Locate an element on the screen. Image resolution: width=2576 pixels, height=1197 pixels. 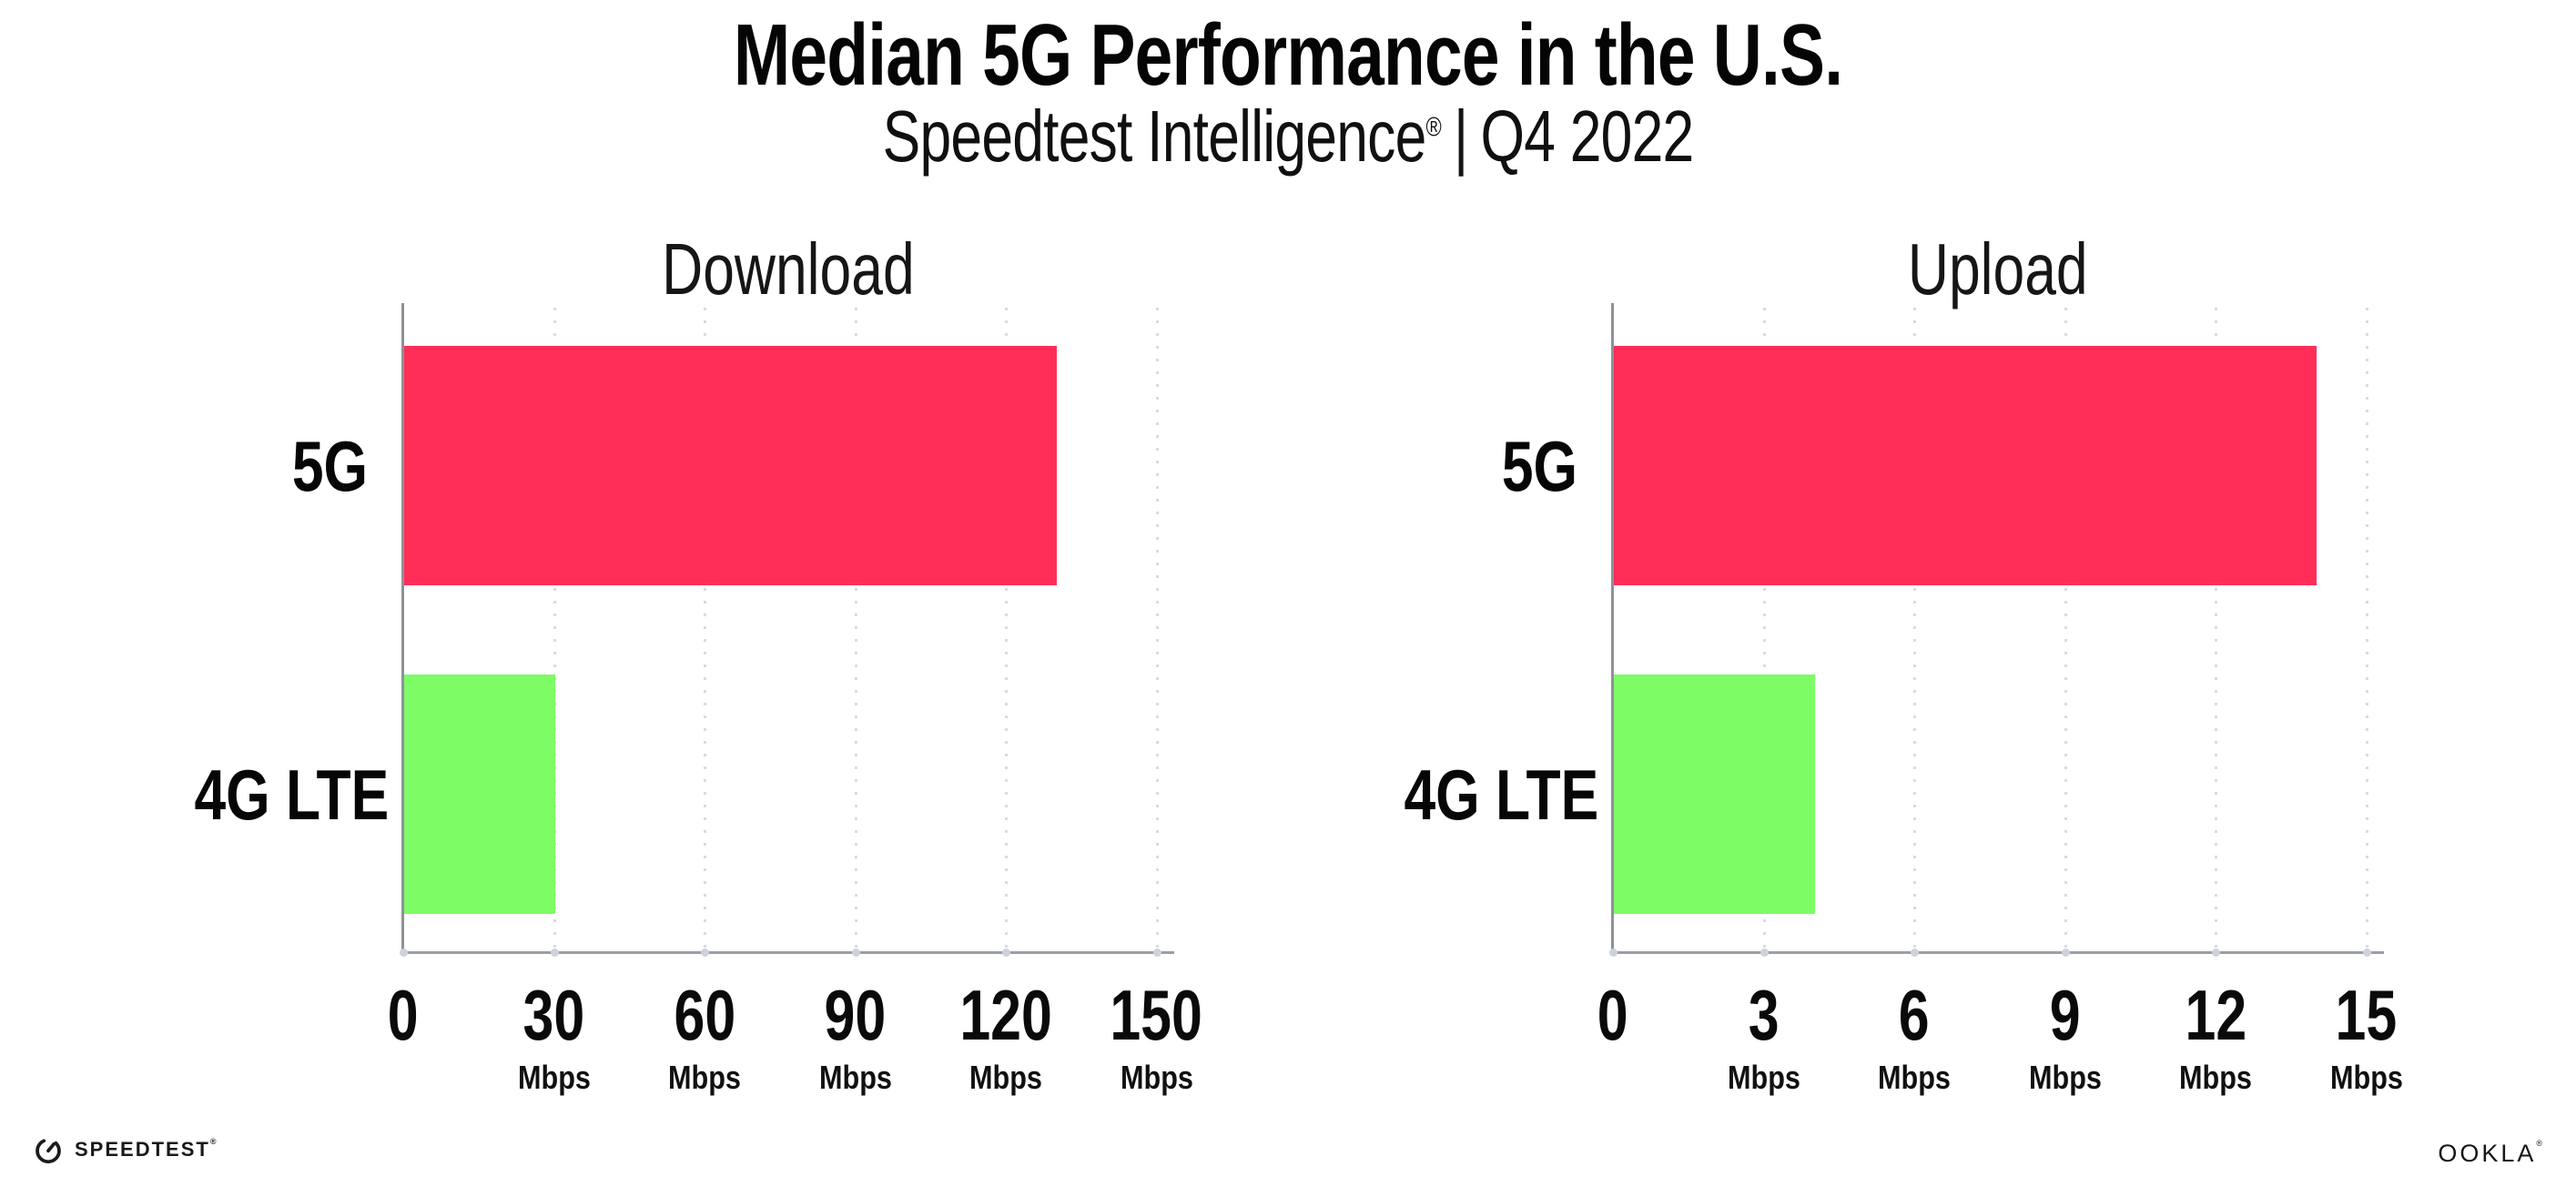
x-tick-value: 3 is located at coordinates (1764, 1015).